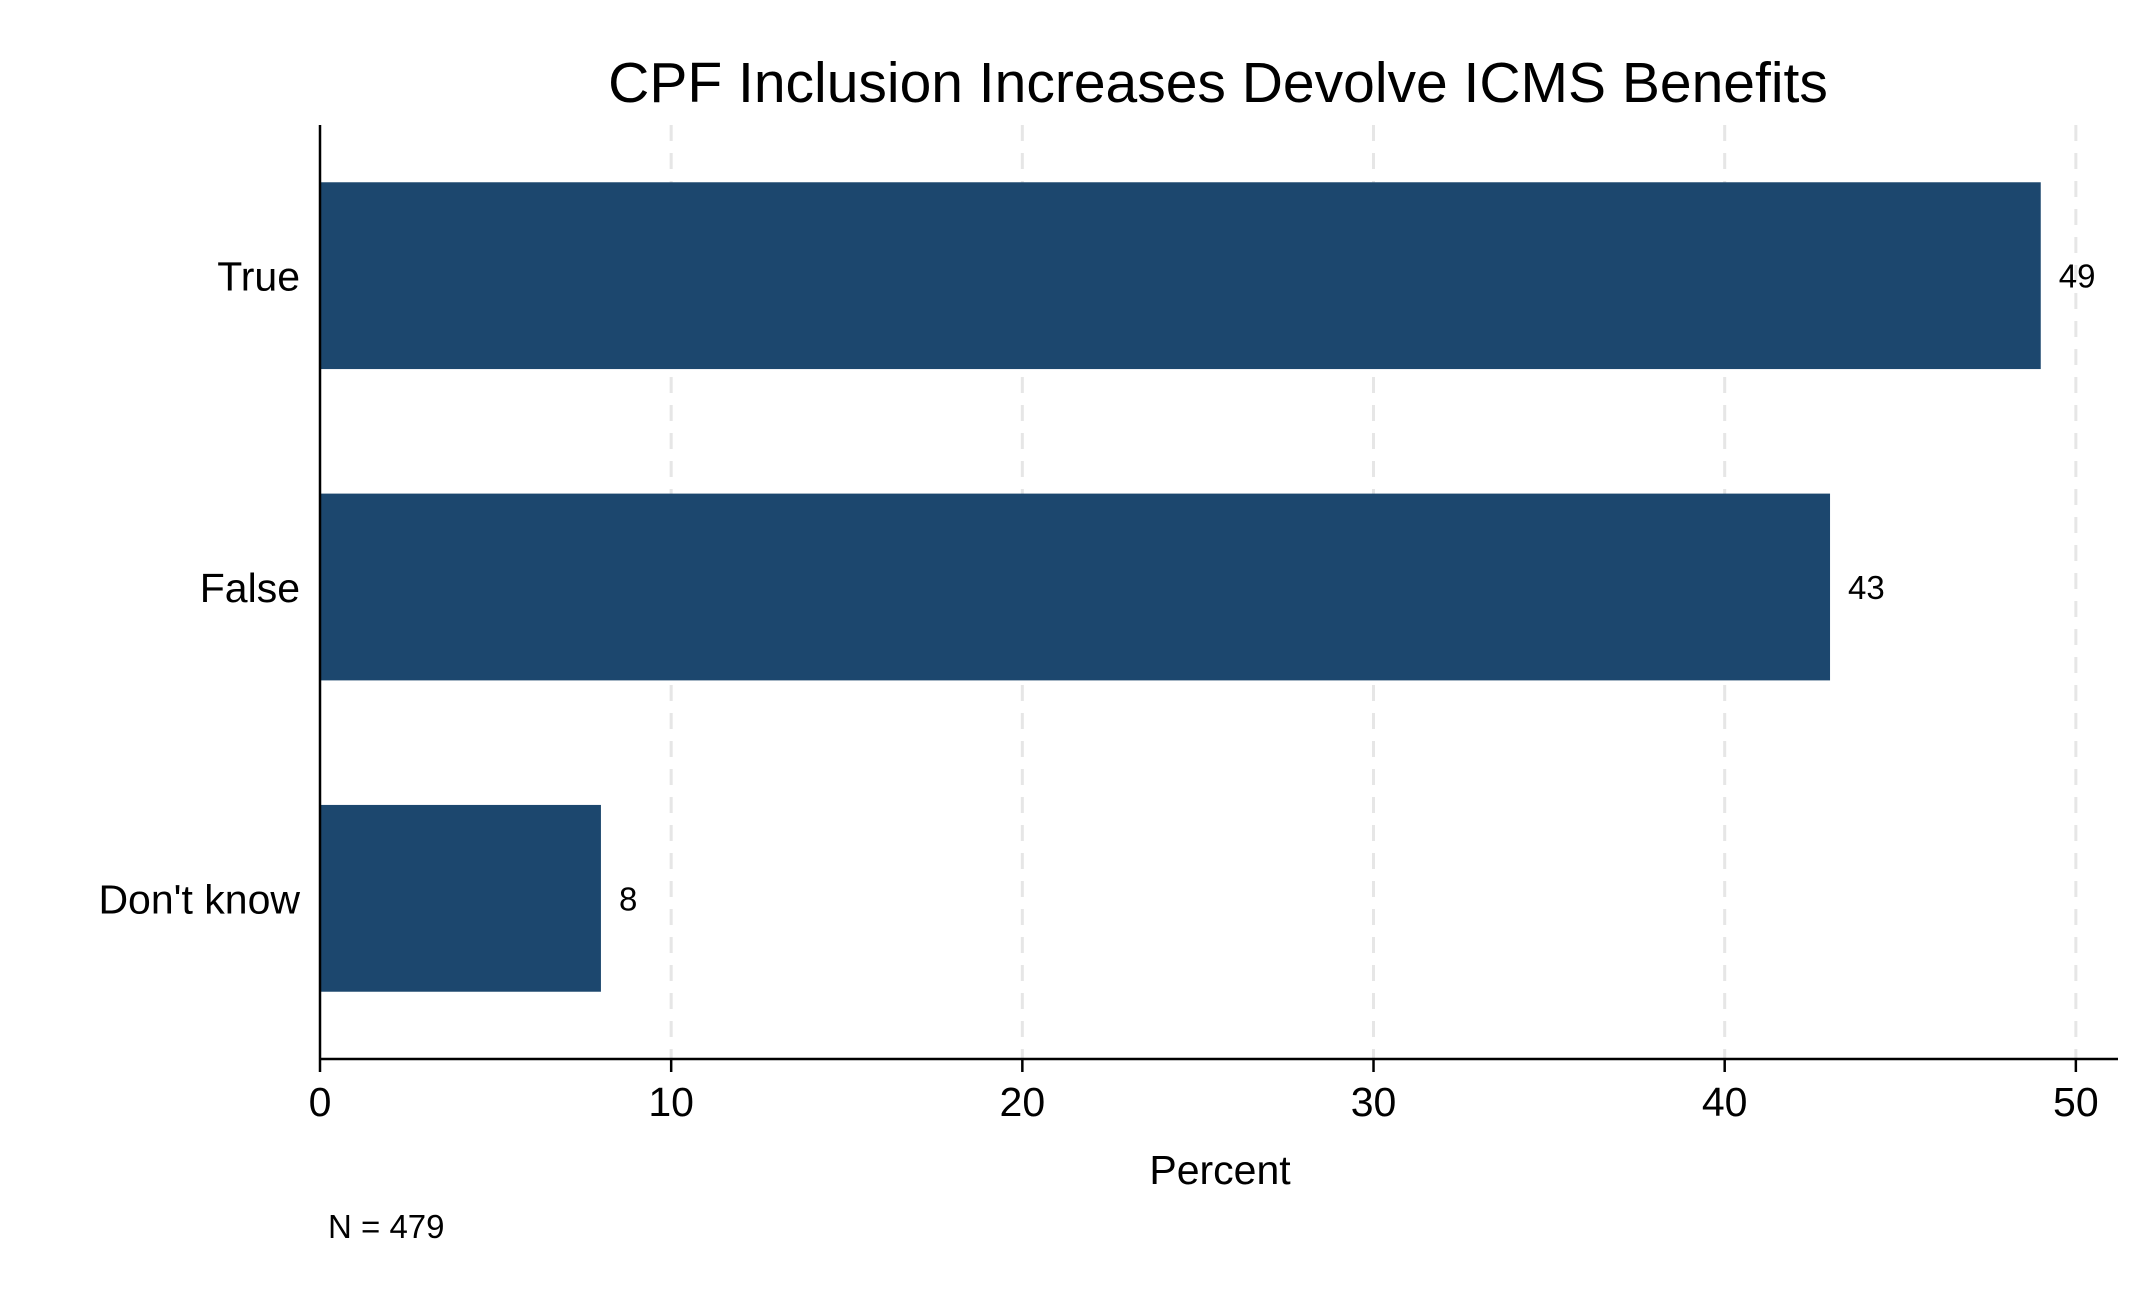 This screenshot has width=2150, height=1290. What do you see at coordinates (2076, 1102) in the screenshot?
I see `x-tick-label-50: 50` at bounding box center [2076, 1102].